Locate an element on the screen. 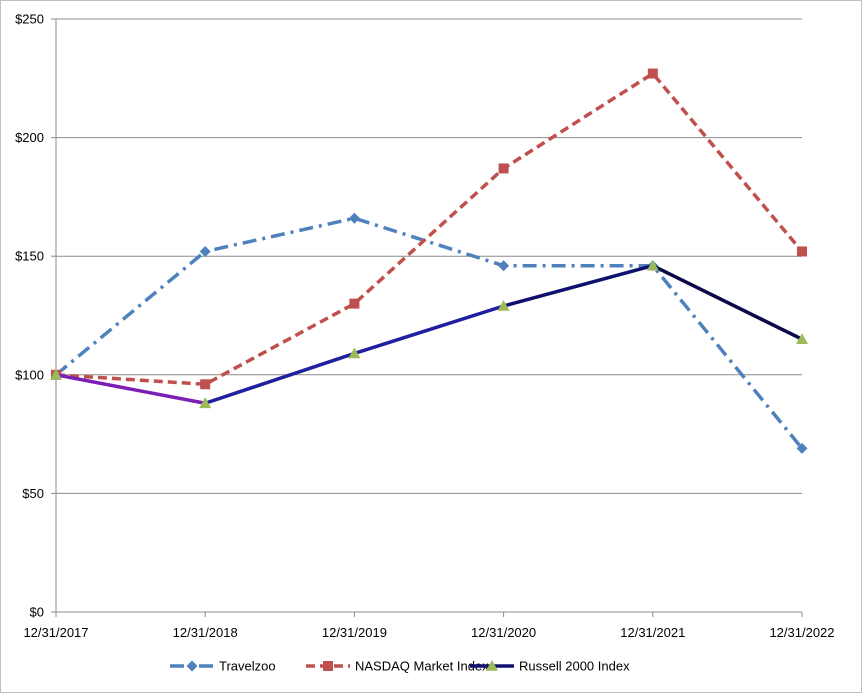 The width and height of the screenshot is (862, 693). y-tick-label: $250 is located at coordinates (29, 19).